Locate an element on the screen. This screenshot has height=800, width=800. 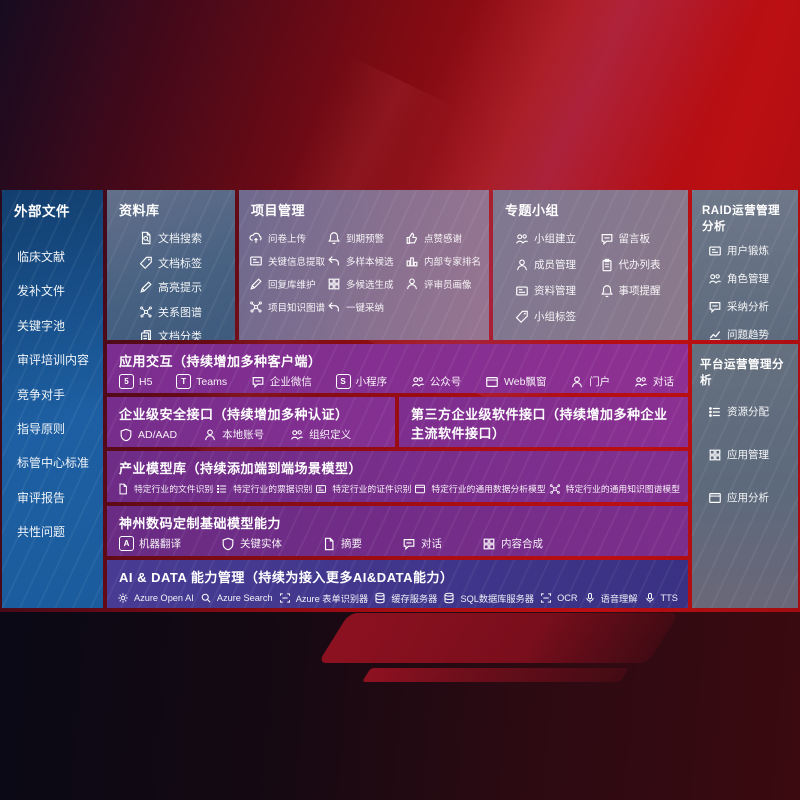
band-title: 企业级安全接口（持续增加多种认证） is located at coordinates (234, 414).